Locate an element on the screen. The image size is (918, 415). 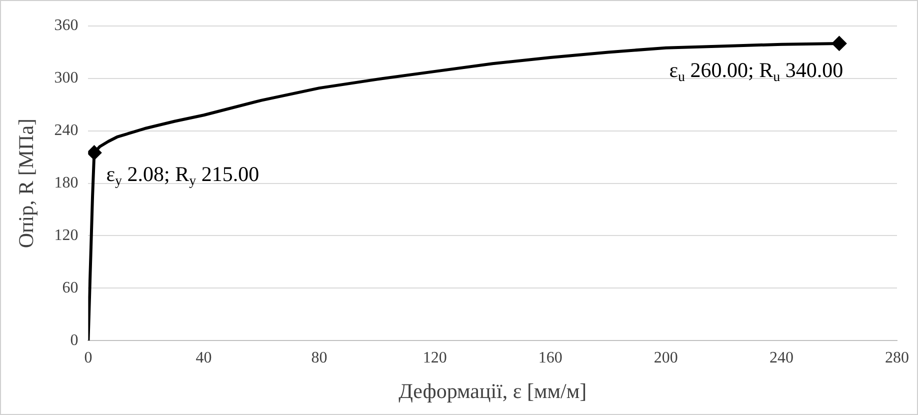
x-tick-label: 280 is located at coordinates (897, 357).